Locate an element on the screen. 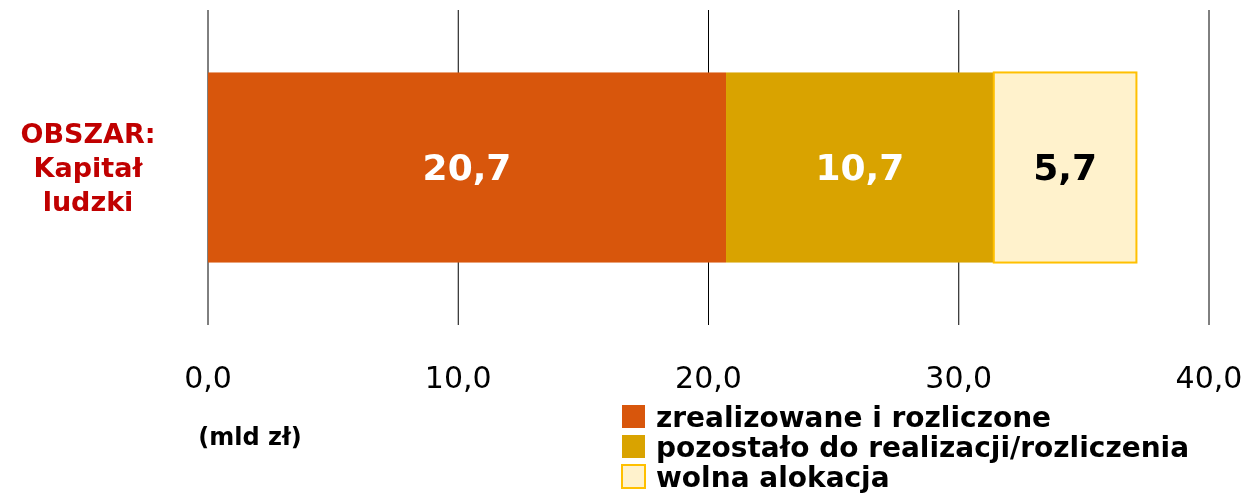 Image resolution: width=1251 pixels, height=499 pixels. data-label: 10,7 is located at coordinates (860, 168).